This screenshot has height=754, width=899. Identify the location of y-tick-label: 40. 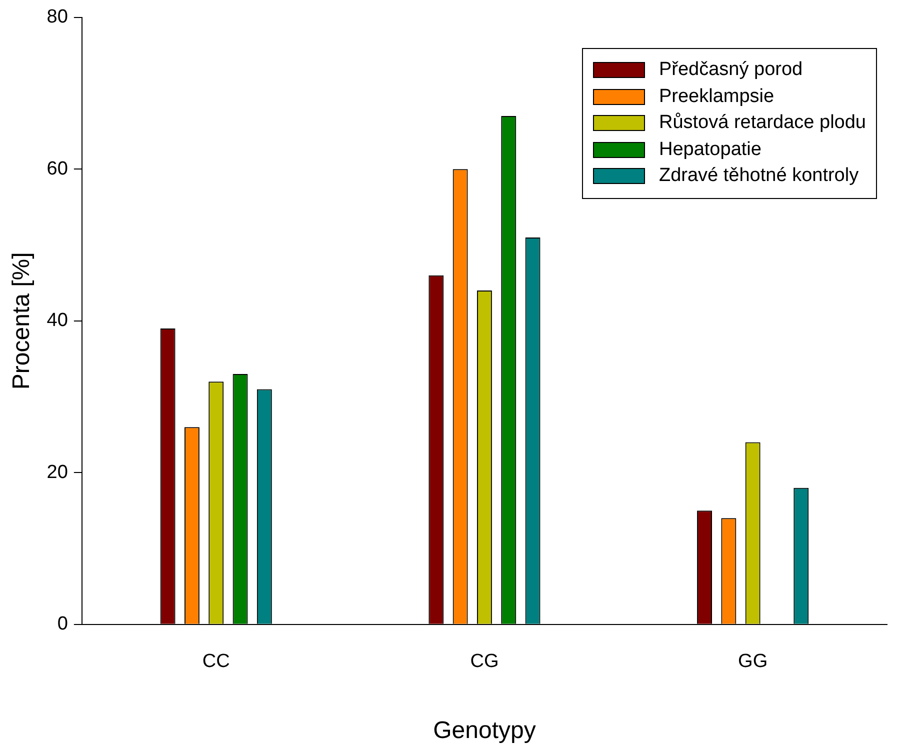
(57, 321).